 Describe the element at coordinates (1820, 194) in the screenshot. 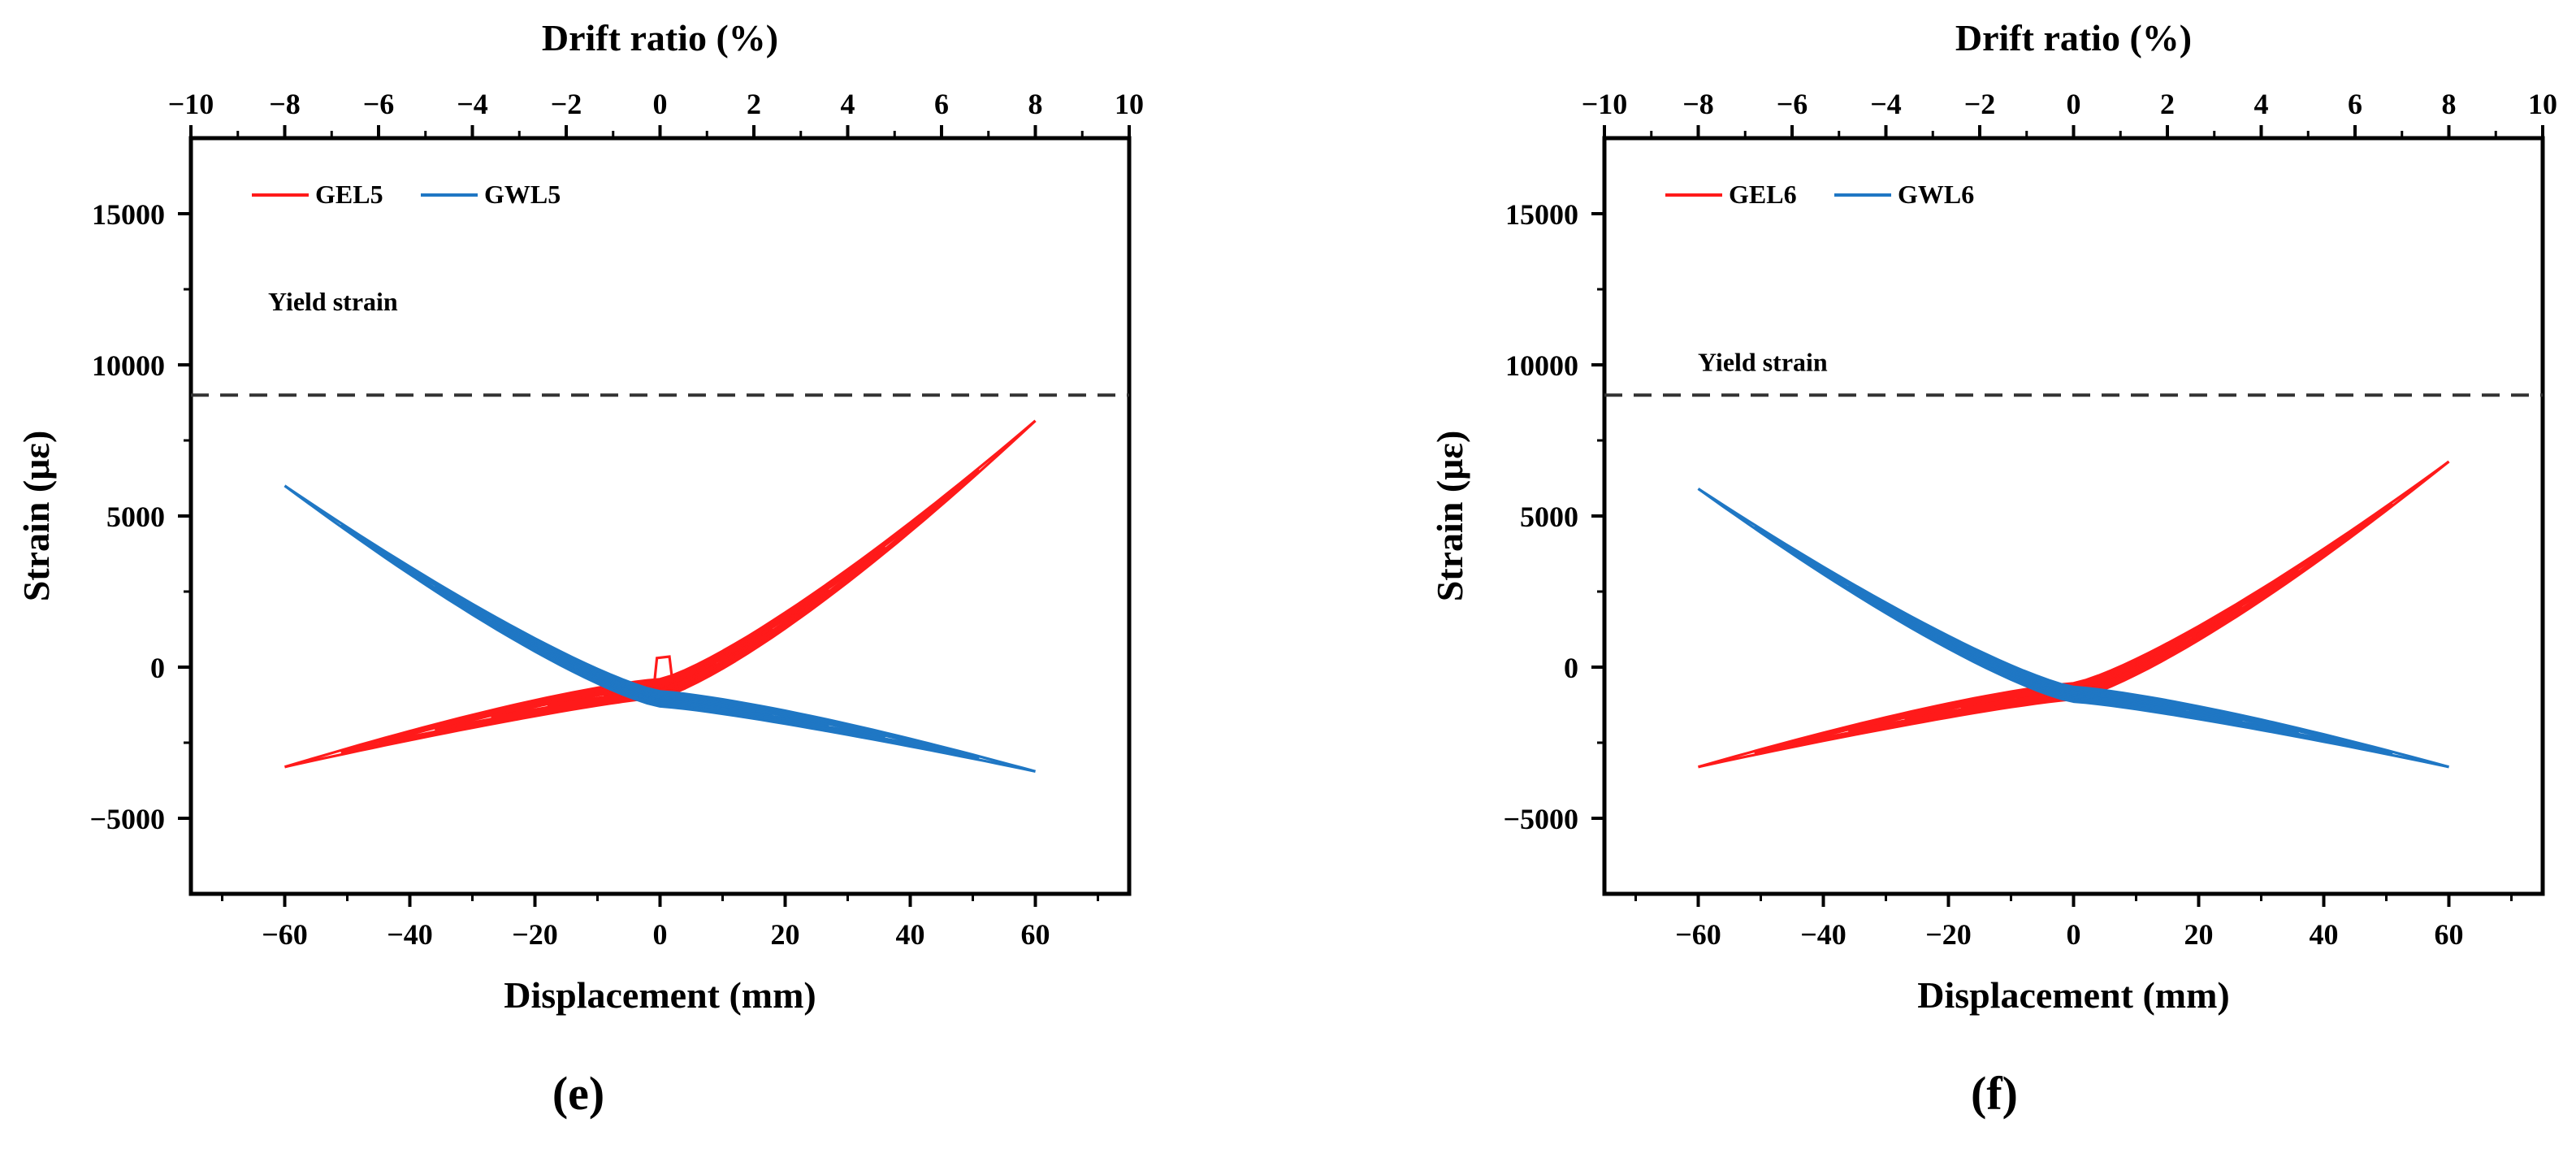

I see `legend: GEL6 GWL6` at that location.